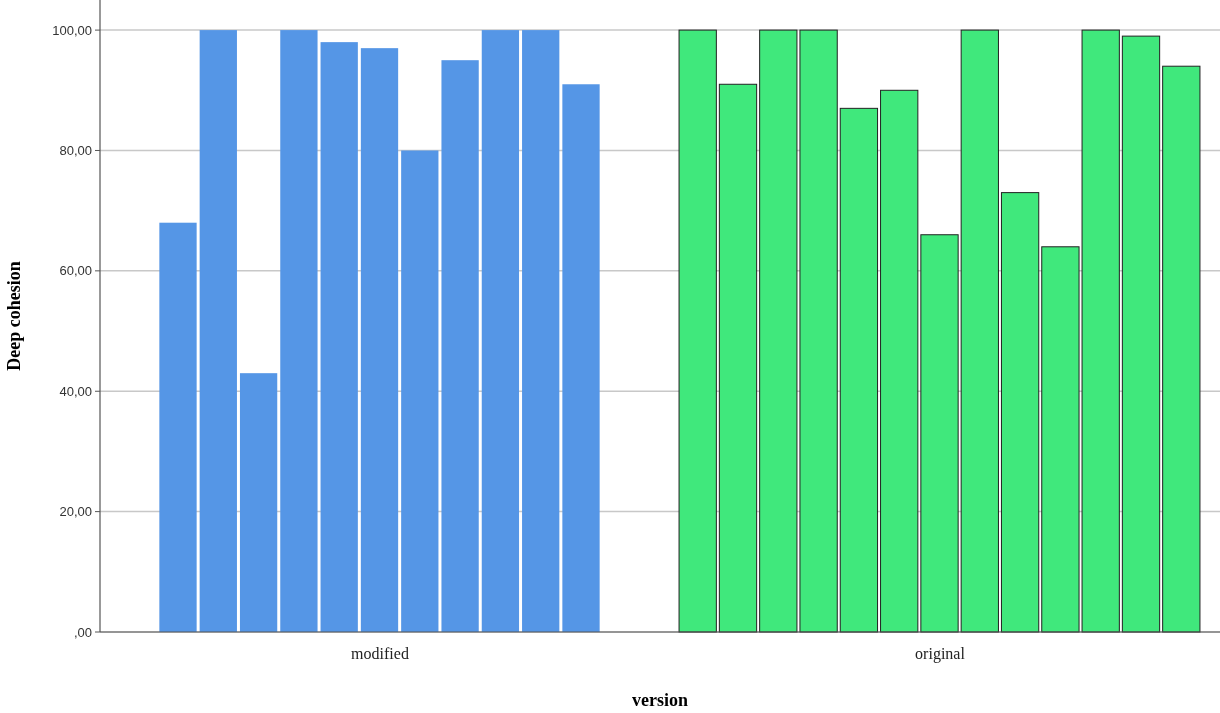 The height and width of the screenshot is (713, 1220). What do you see at coordinates (72, 30) in the screenshot?
I see `y-tick-label: 100,00` at bounding box center [72, 30].